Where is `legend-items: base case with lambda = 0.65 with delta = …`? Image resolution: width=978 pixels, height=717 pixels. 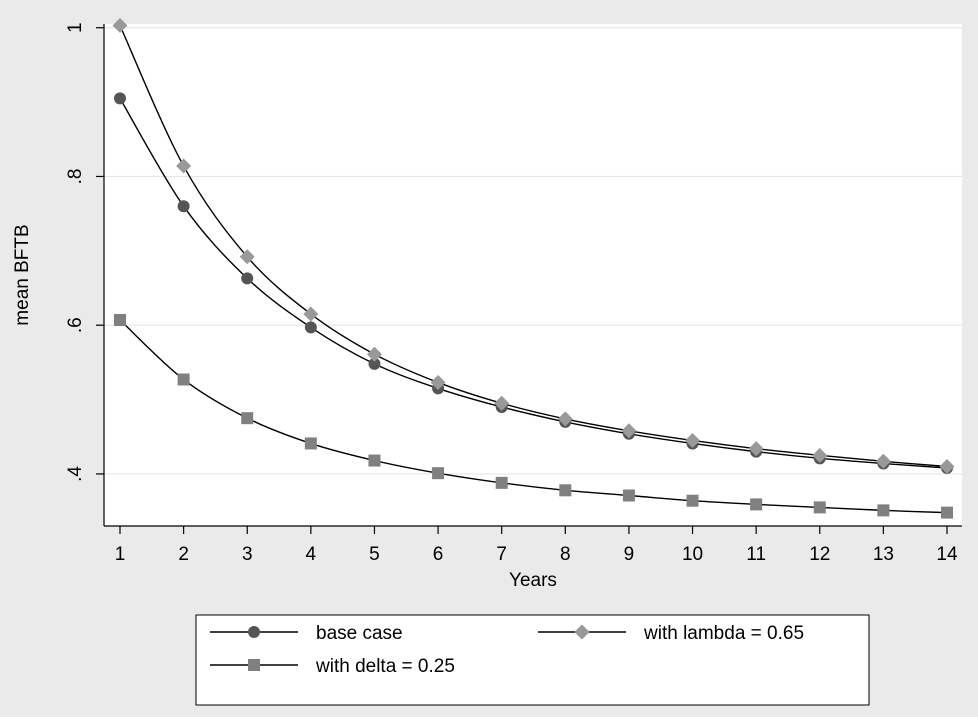
legend-items: base case with lambda = 0.65 with delta = … is located at coordinates (507, 650).